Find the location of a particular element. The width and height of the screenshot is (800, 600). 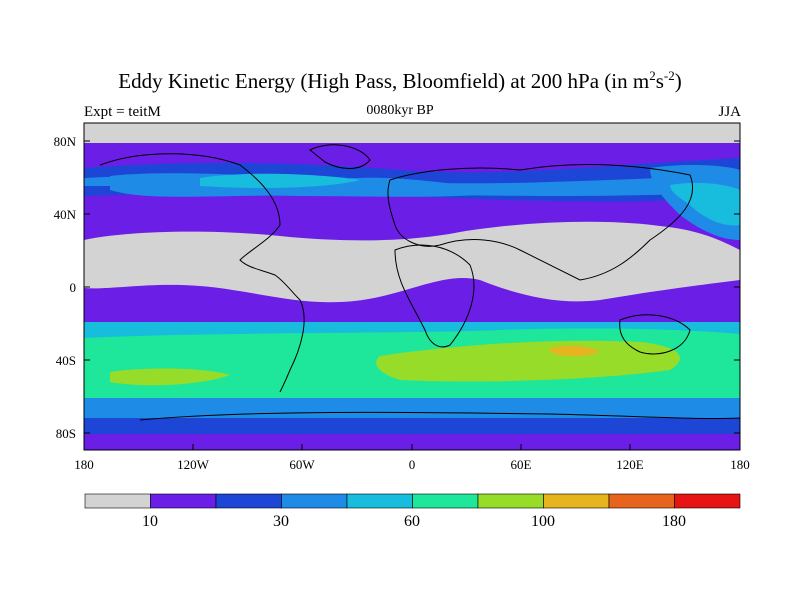

lat-label: 40N is located at coordinates (65, 214).